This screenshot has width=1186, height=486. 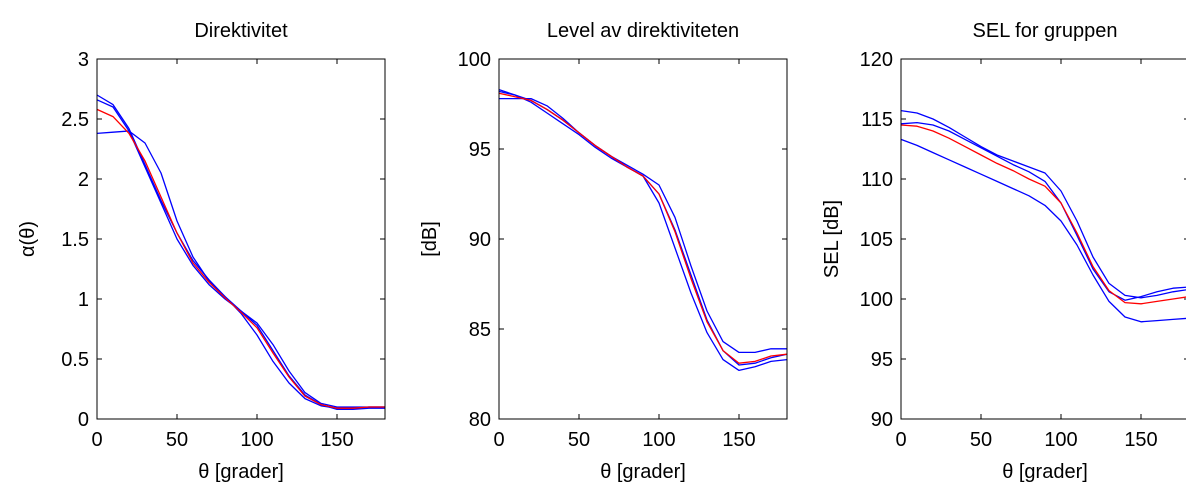 What do you see at coordinates (241, 31) in the screenshot?
I see `chart-title: Direktivitet` at bounding box center [241, 31].